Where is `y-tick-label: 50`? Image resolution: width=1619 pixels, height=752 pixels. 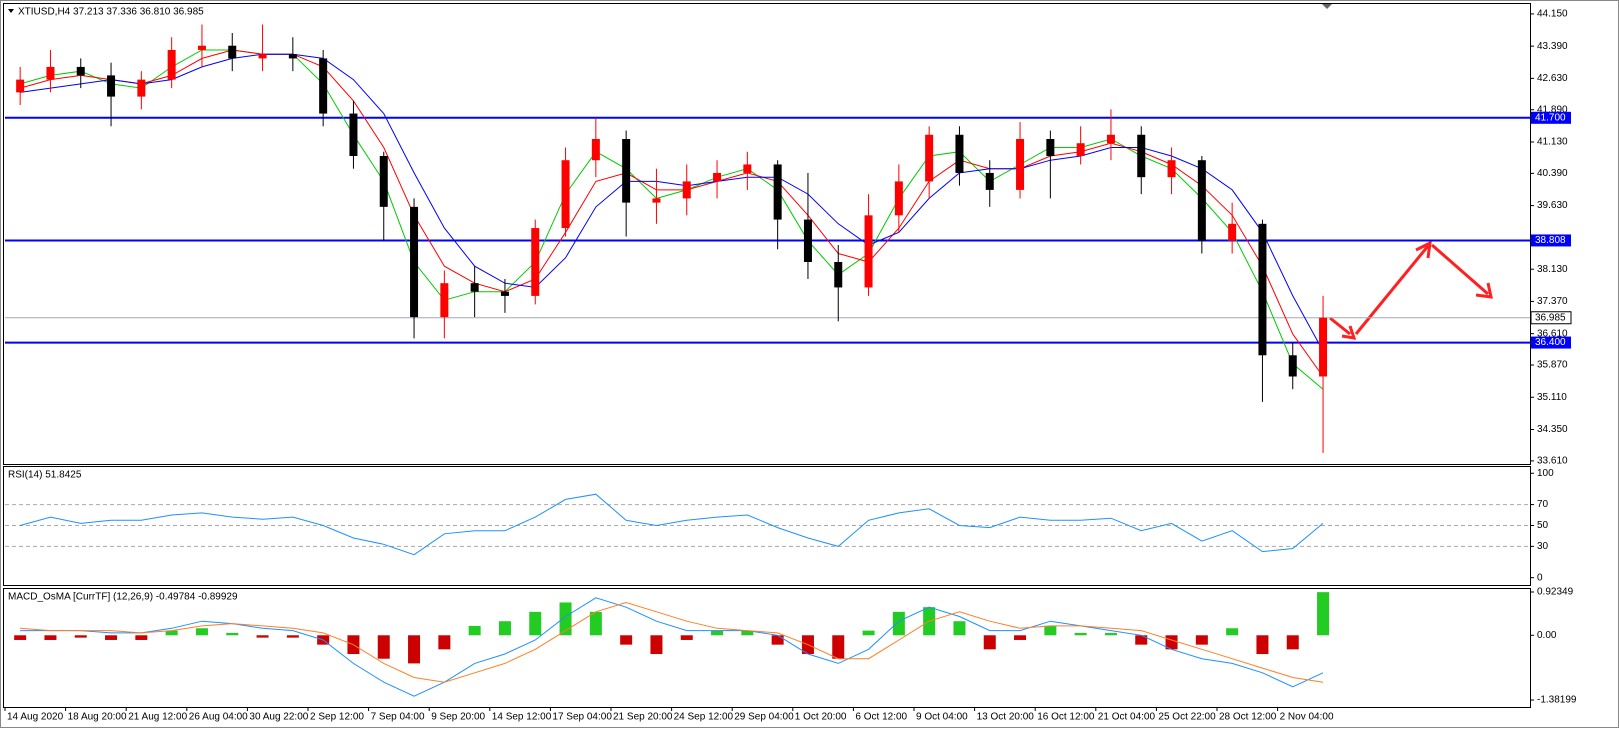
y-tick-label: 50 is located at coordinates (1543, 525).